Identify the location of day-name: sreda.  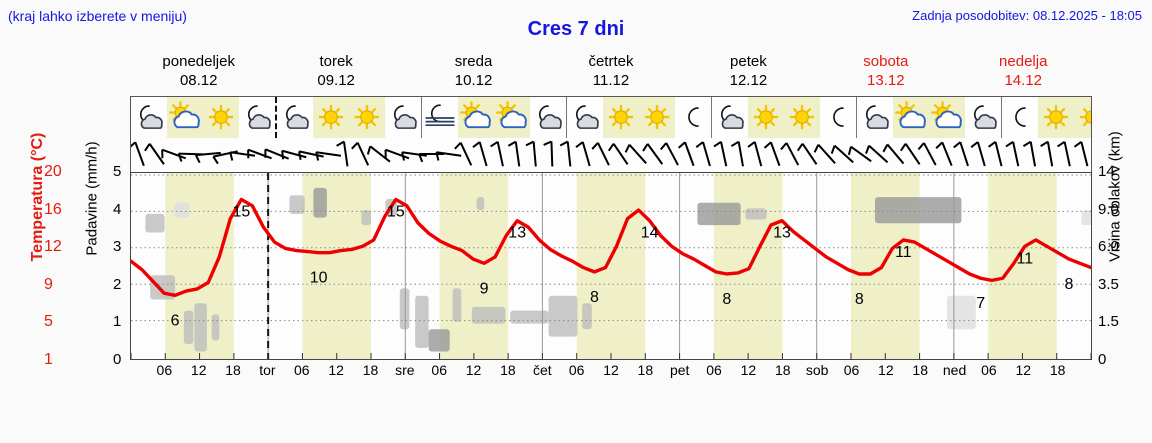
(473, 61).